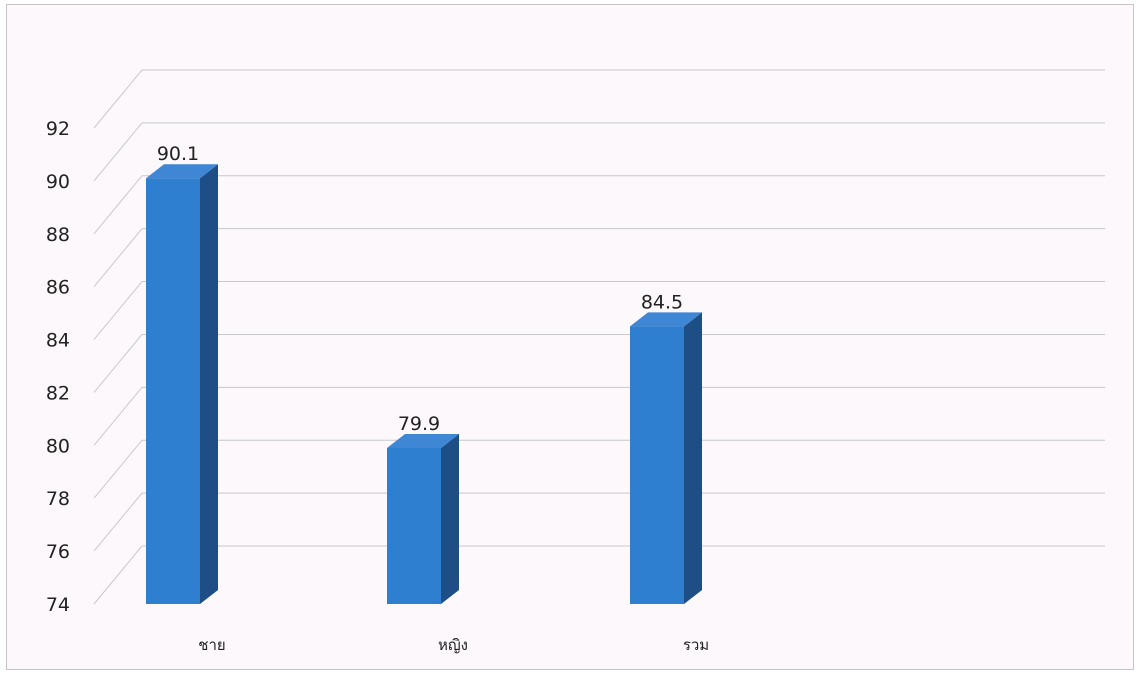  I want to click on y-tick-label: 78, so click(58, 499).